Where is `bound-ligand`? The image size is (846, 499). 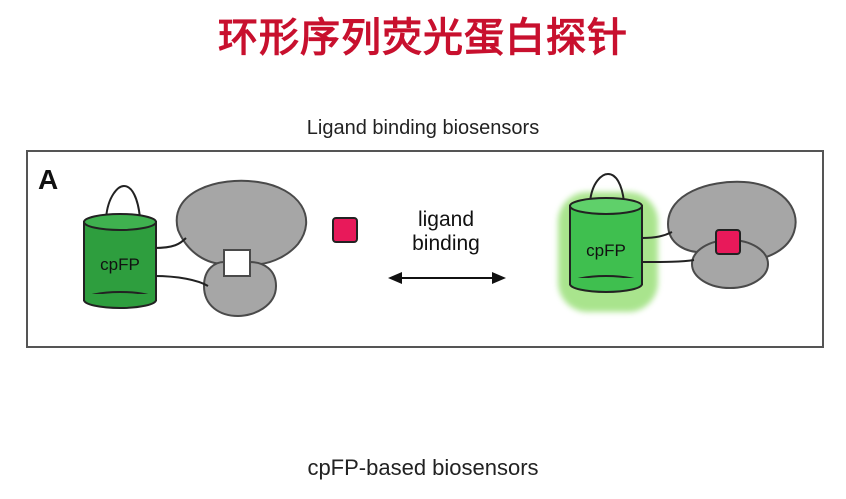
bound-ligand is located at coordinates (728, 242).